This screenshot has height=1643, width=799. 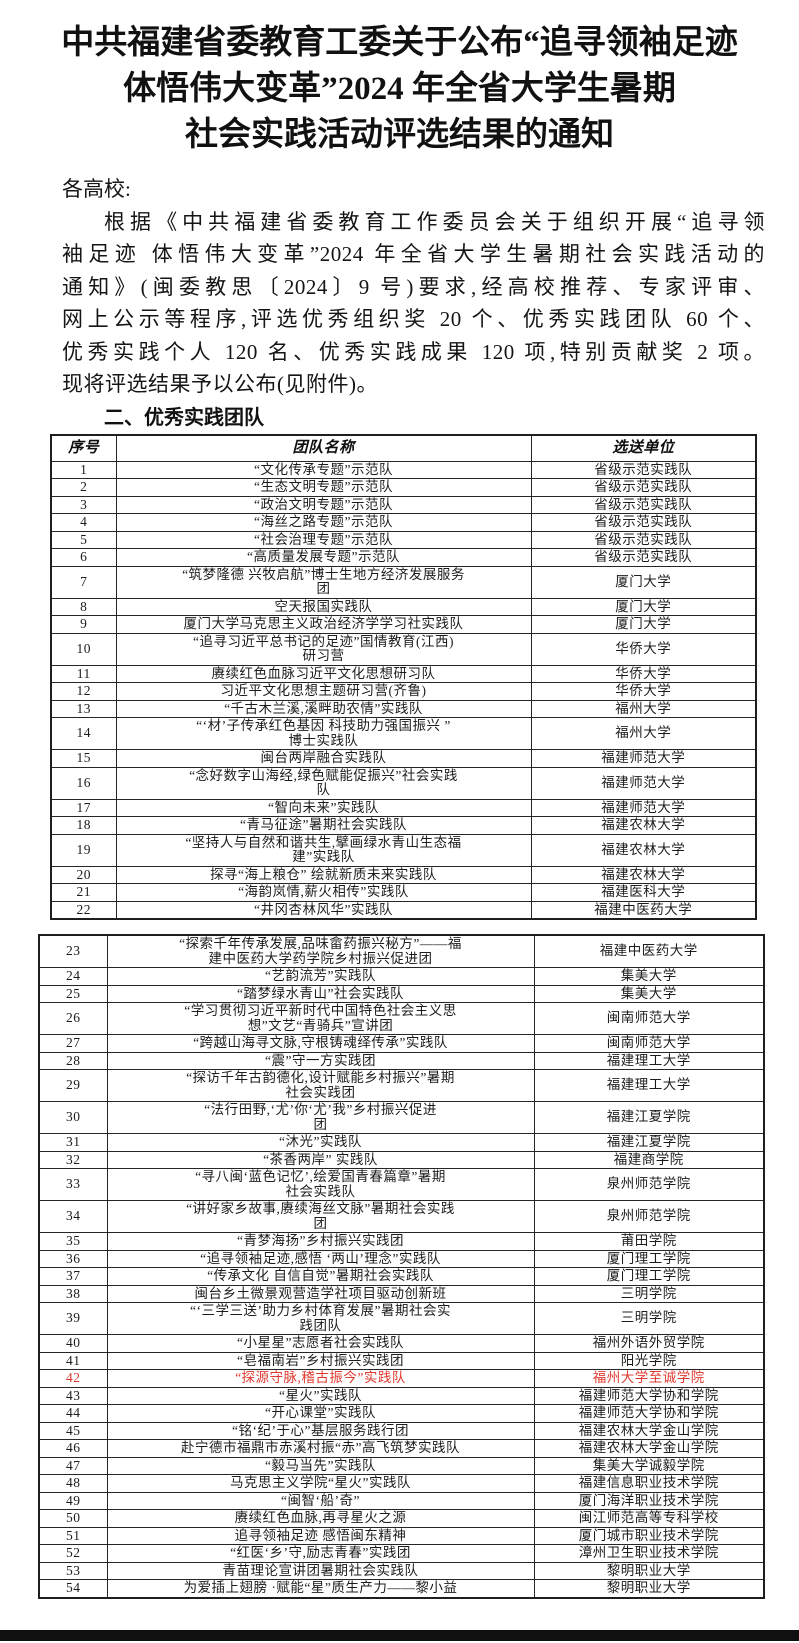 I want to click on table-row: 38 闽台乡土微景观营造学社项目驱动创新班 三明学院, so click(x=401, y=1293).